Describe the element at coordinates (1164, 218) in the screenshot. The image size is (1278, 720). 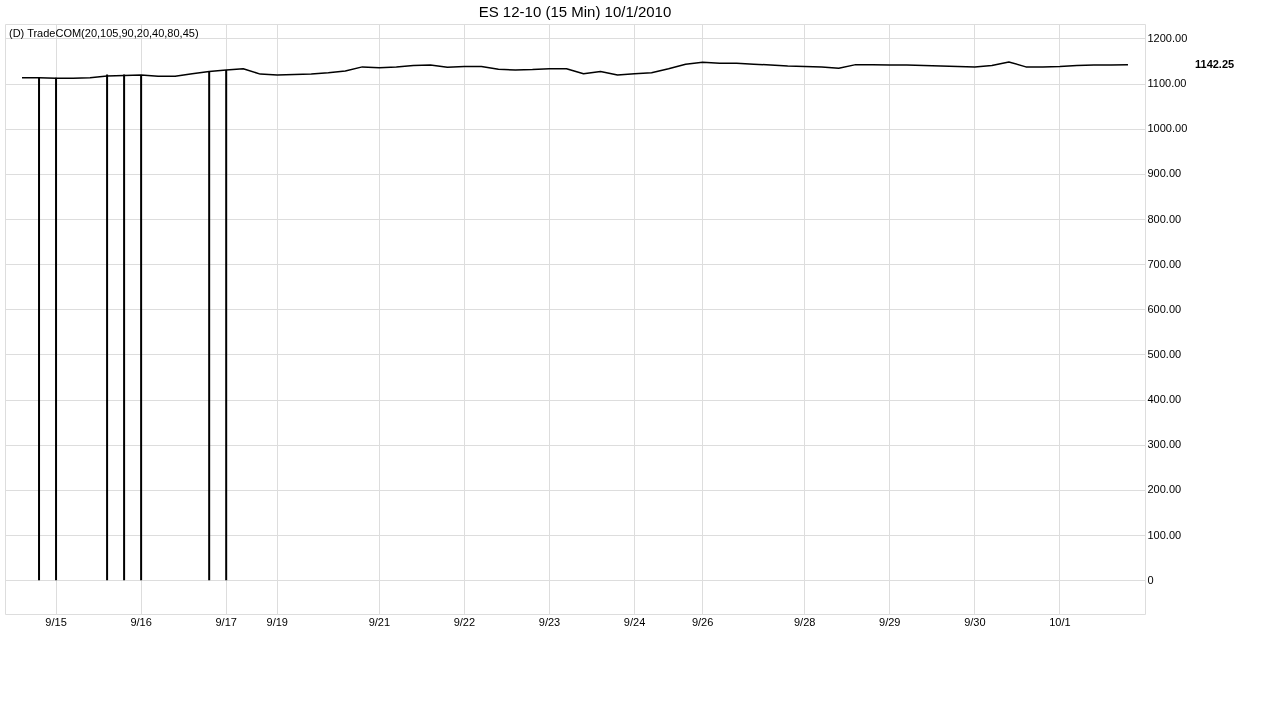
I see `y-tick-label: 800.00` at that location.